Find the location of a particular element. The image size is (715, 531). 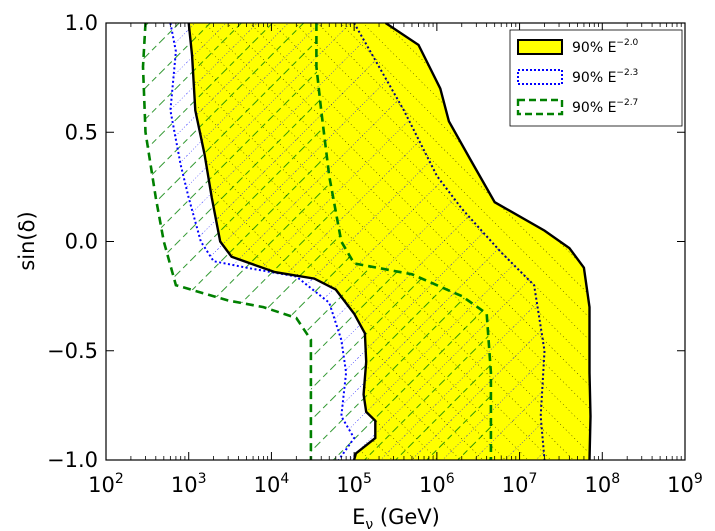

x-tick-label: 10² is located at coordinates (106, 484).